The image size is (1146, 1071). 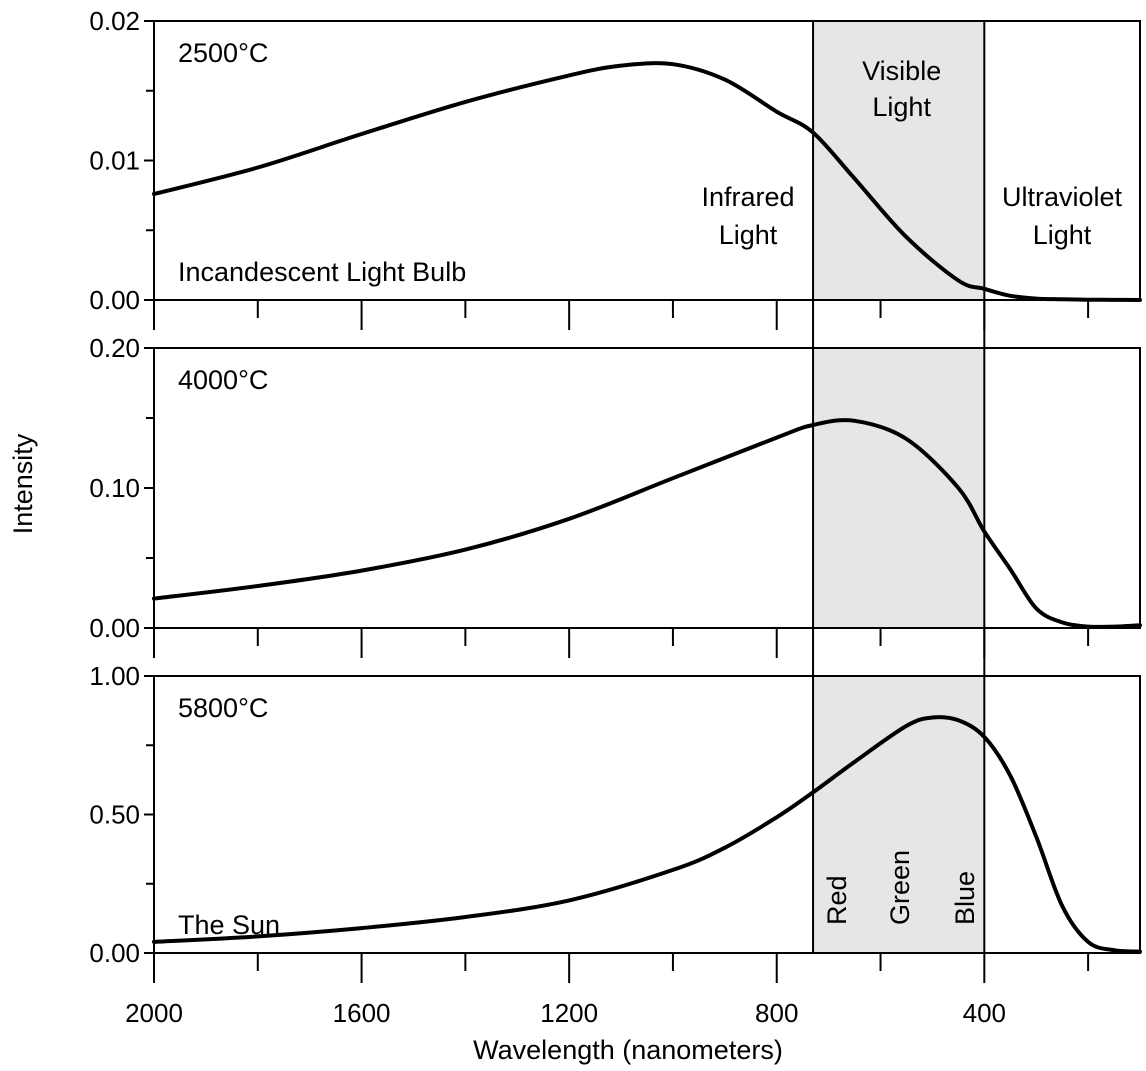 What do you see at coordinates (984, 1013) in the screenshot?
I see `x-tick-label: 400` at bounding box center [984, 1013].